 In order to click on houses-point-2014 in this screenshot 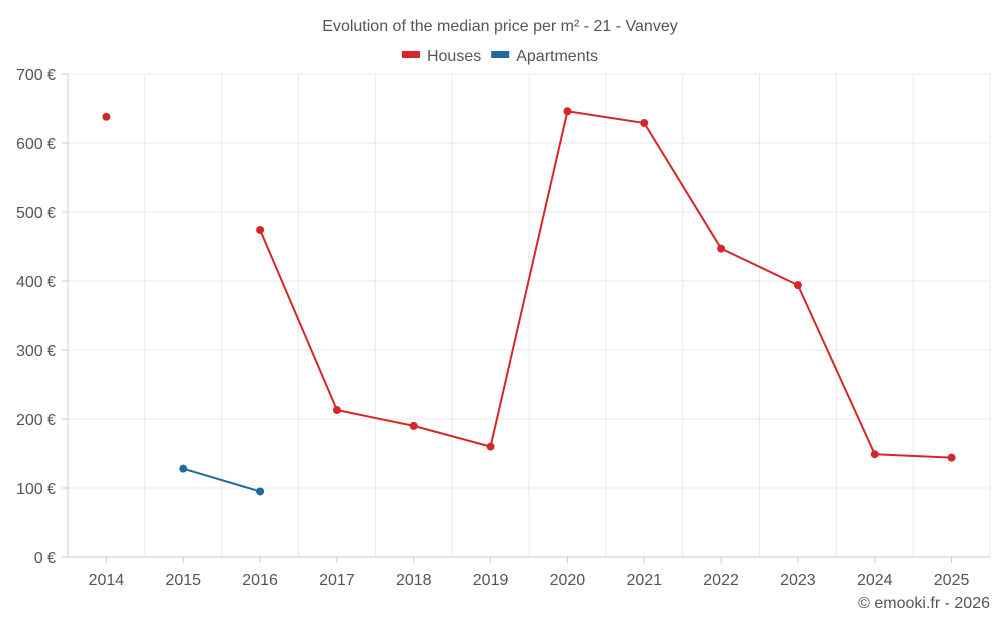, I will do `click(106, 116)`.